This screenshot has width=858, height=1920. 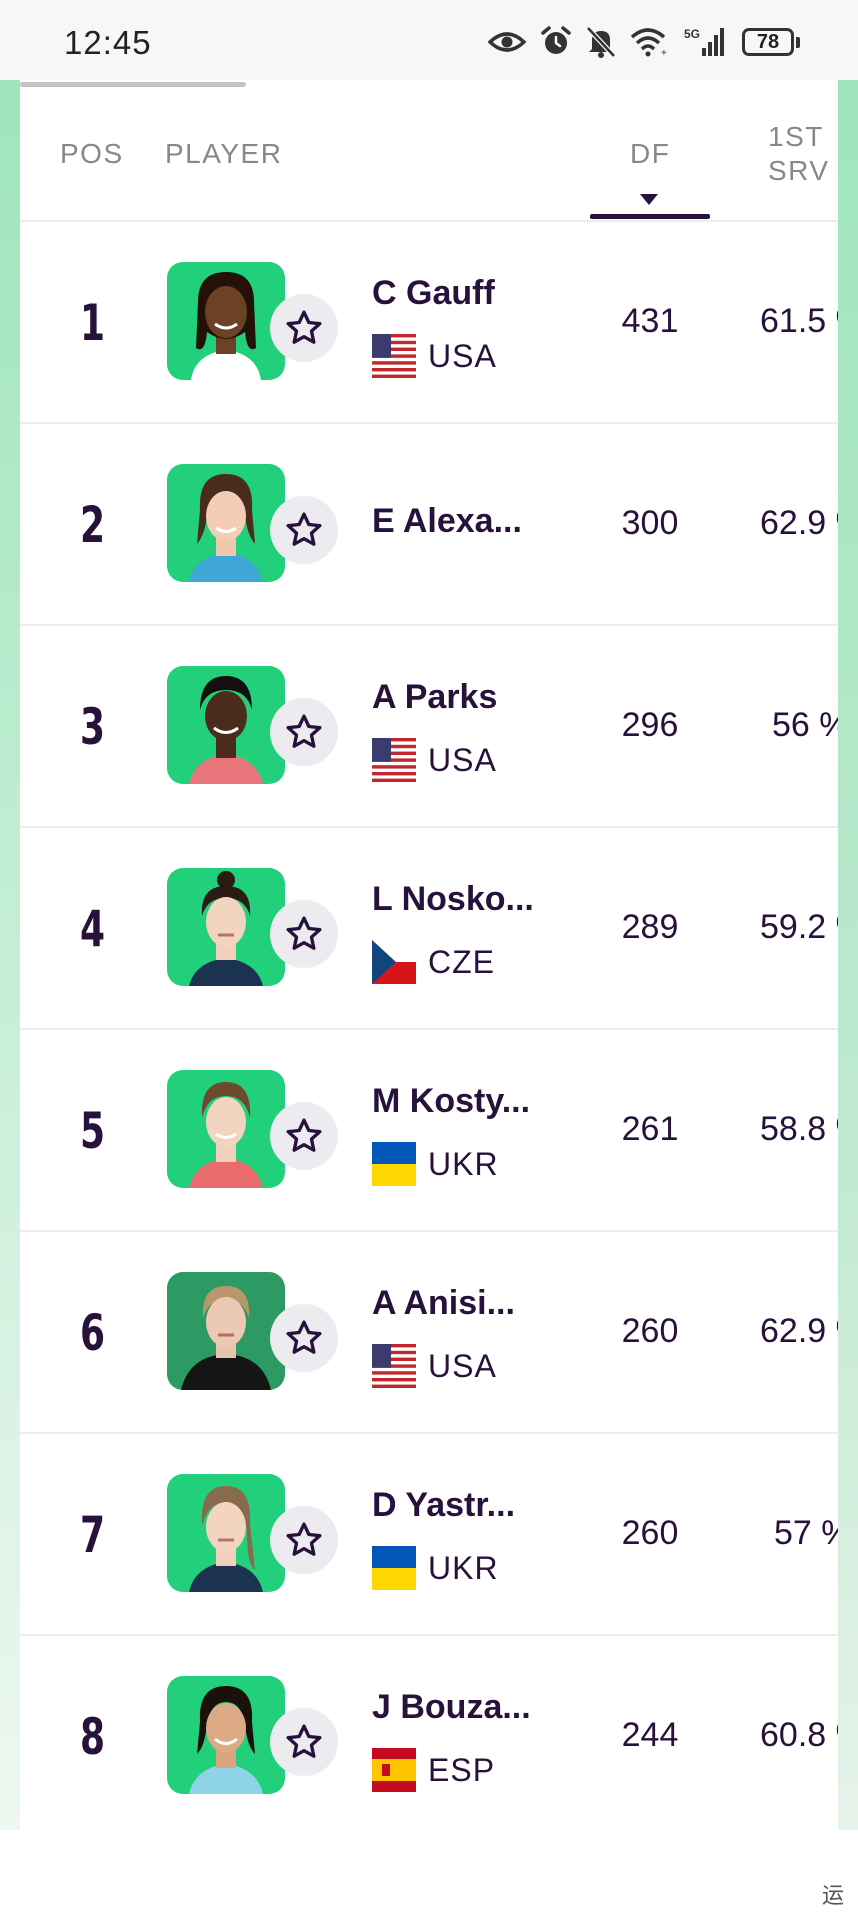 I want to click on table-row: 1 C Gauff USA 431 61.5 %, so click(x=429, y=323).